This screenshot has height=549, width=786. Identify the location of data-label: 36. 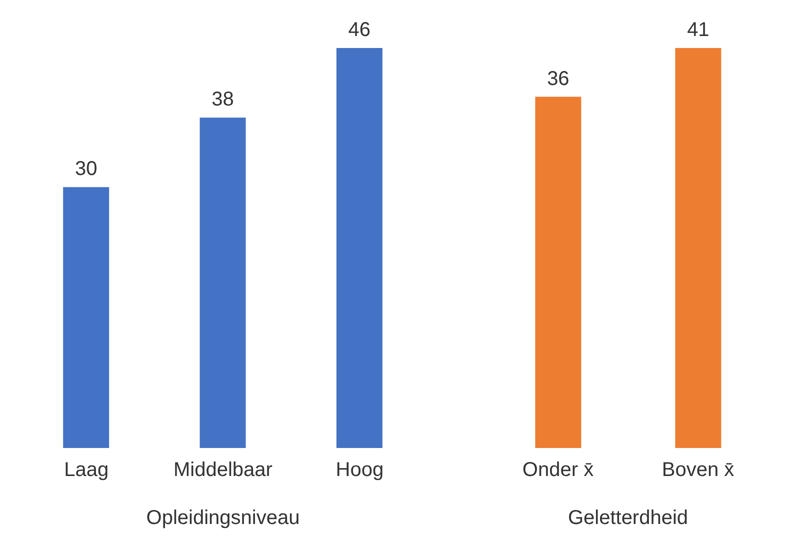
(558, 79).